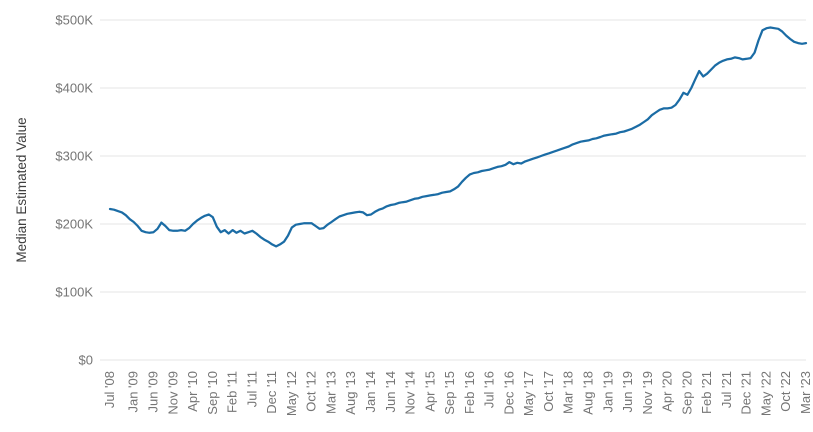 This screenshot has height=432, width=813. Describe the element at coordinates (74, 190) in the screenshot. I see `y-axis-tick-labels: $0 $100K $200K $300K $400K $500K` at that location.